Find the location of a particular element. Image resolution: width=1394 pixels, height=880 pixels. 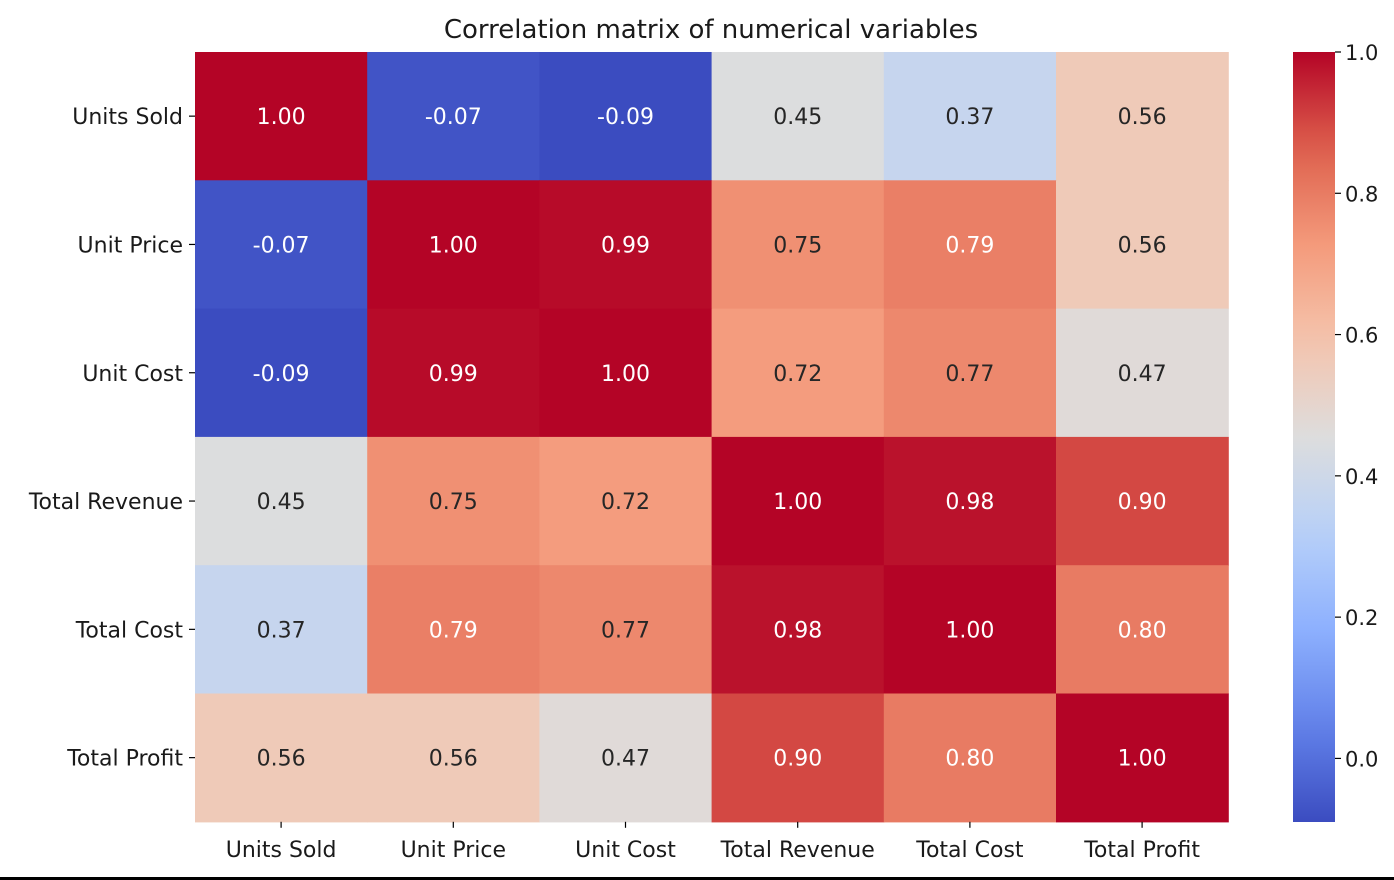

y-tick-label: Units Sold is located at coordinates (127, 117).